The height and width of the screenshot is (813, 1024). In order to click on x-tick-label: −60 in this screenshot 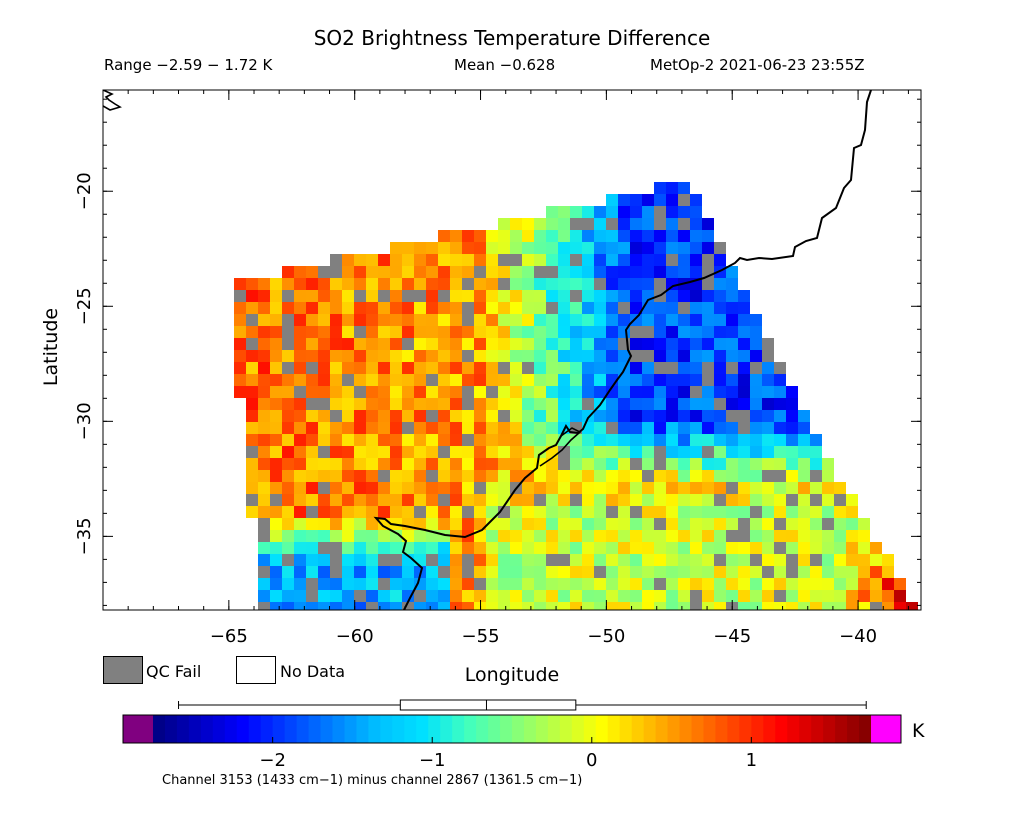, I will do `click(355, 636)`.